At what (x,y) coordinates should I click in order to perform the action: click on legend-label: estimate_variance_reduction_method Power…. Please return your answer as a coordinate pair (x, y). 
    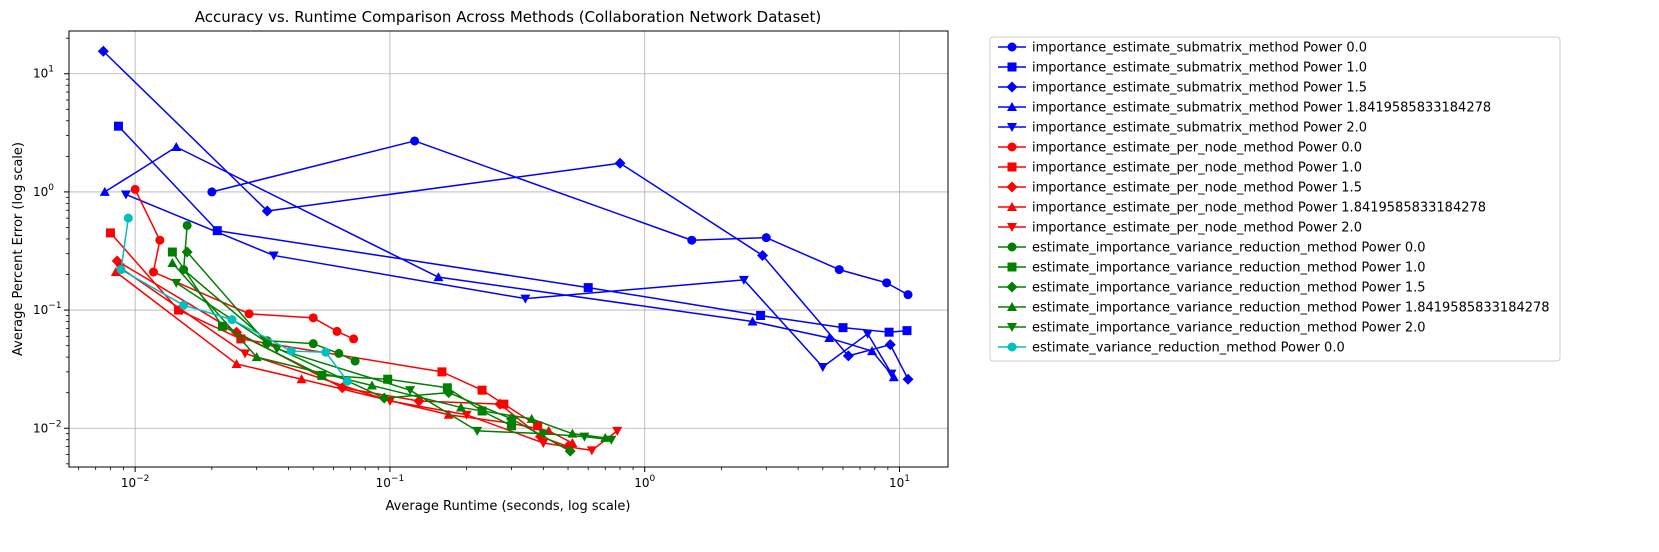
    Looking at the image, I should click on (1188, 348).